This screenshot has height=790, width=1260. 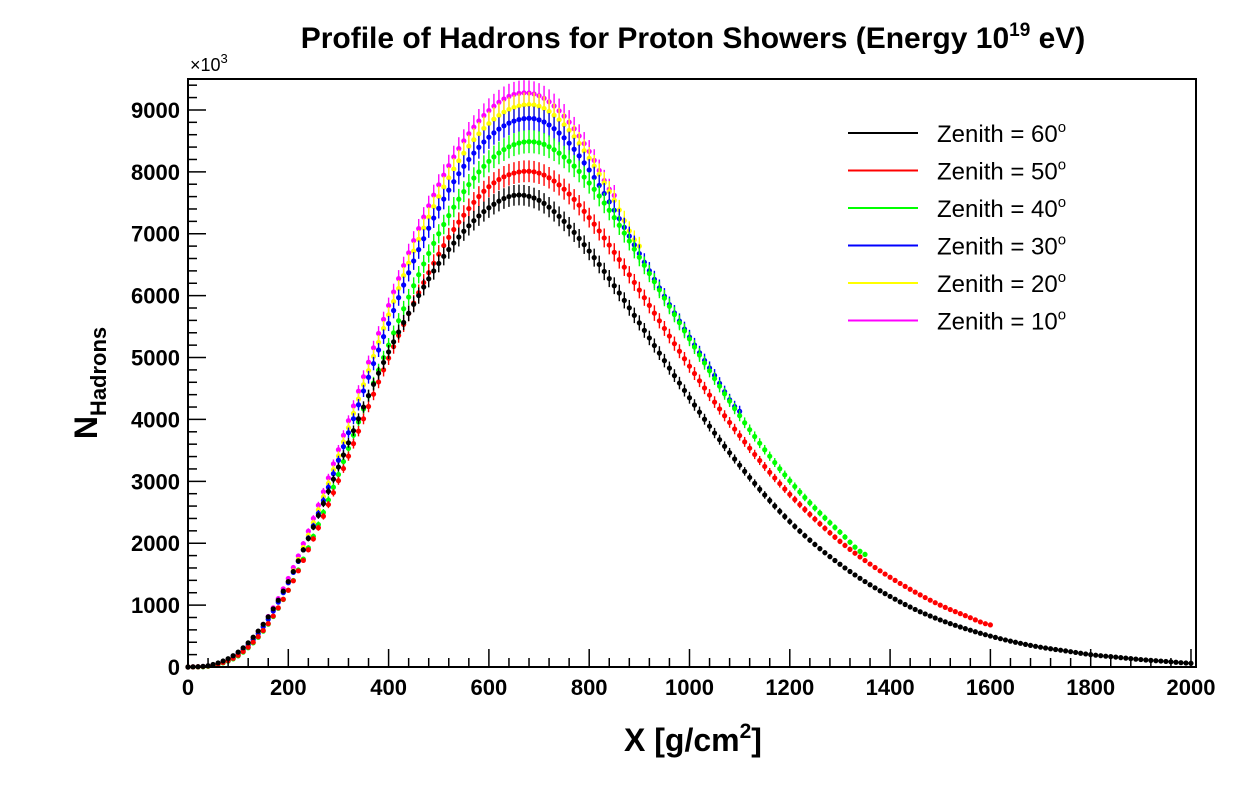 I want to click on x-tick-label: 0, so click(x=188, y=687).